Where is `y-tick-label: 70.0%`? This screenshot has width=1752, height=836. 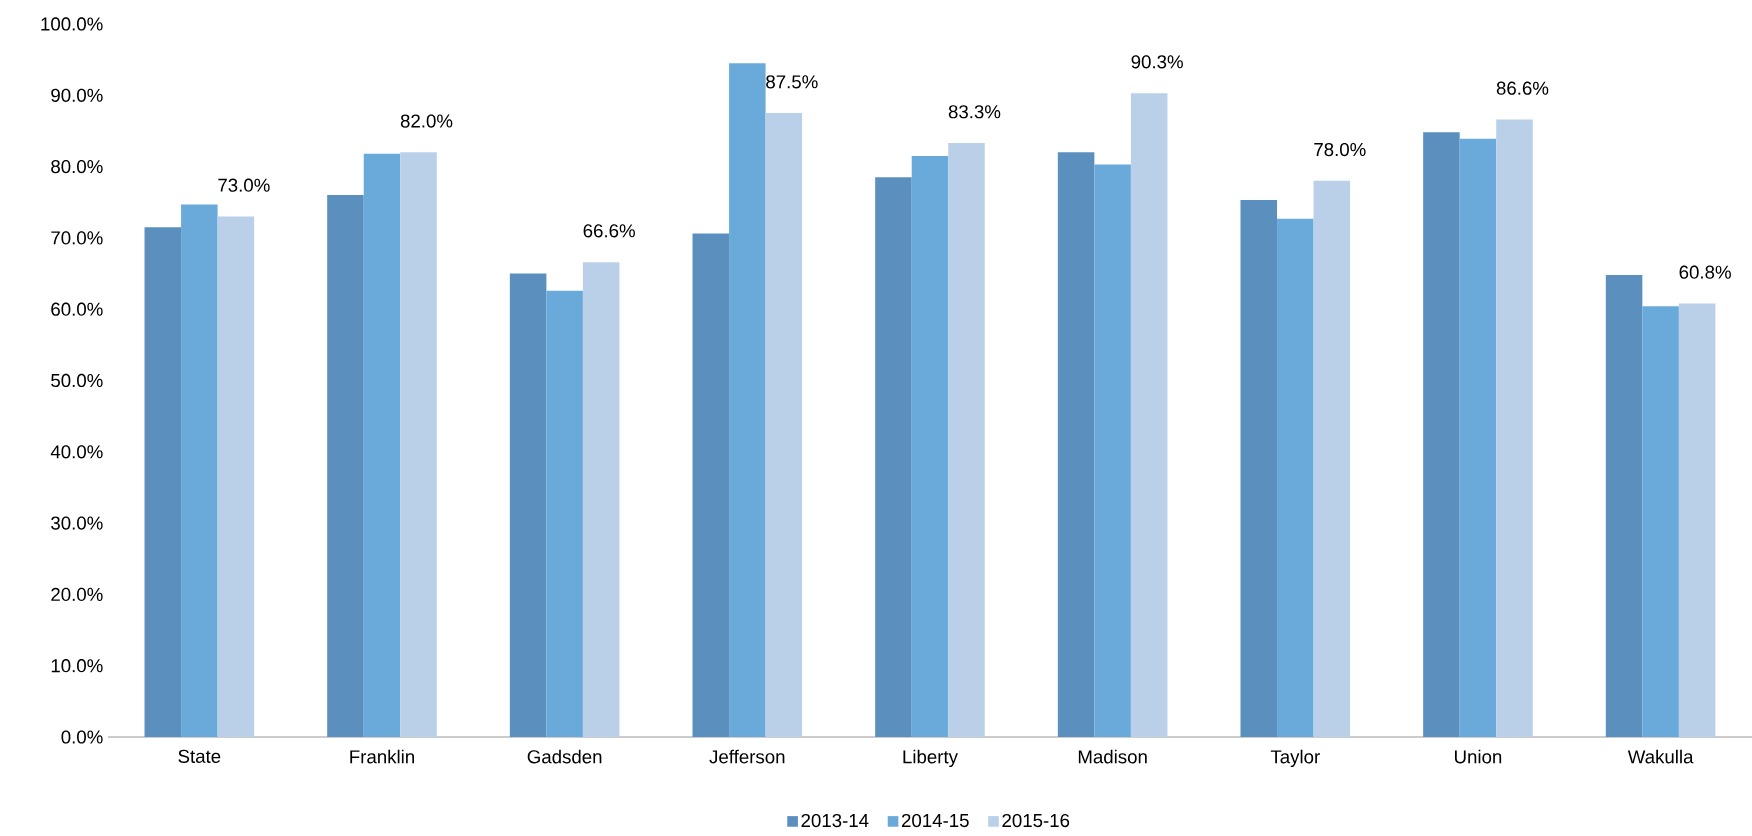 y-tick-label: 70.0% is located at coordinates (77, 238).